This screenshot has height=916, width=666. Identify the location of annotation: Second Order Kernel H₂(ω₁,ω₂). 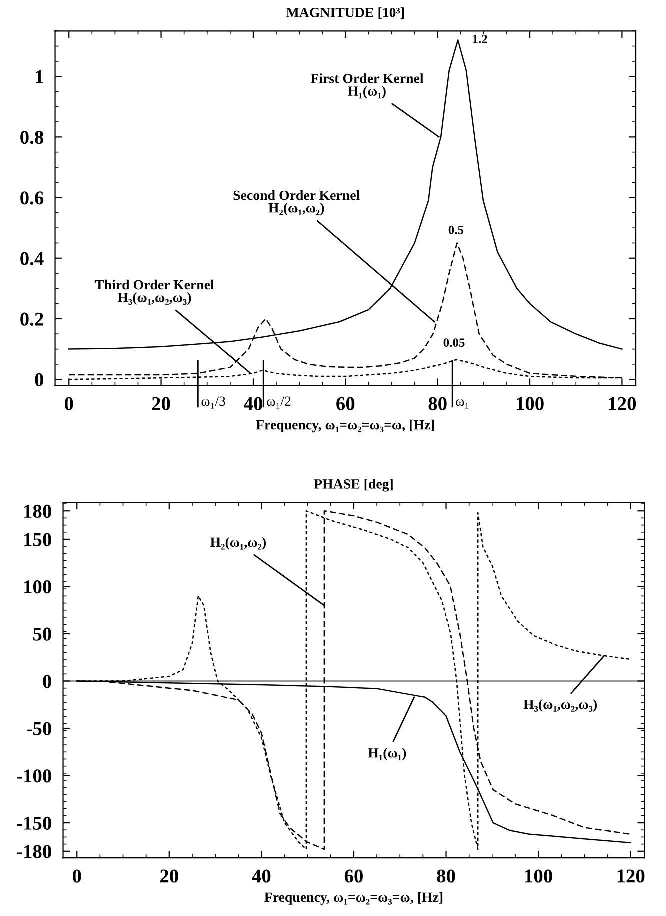
(297, 203).